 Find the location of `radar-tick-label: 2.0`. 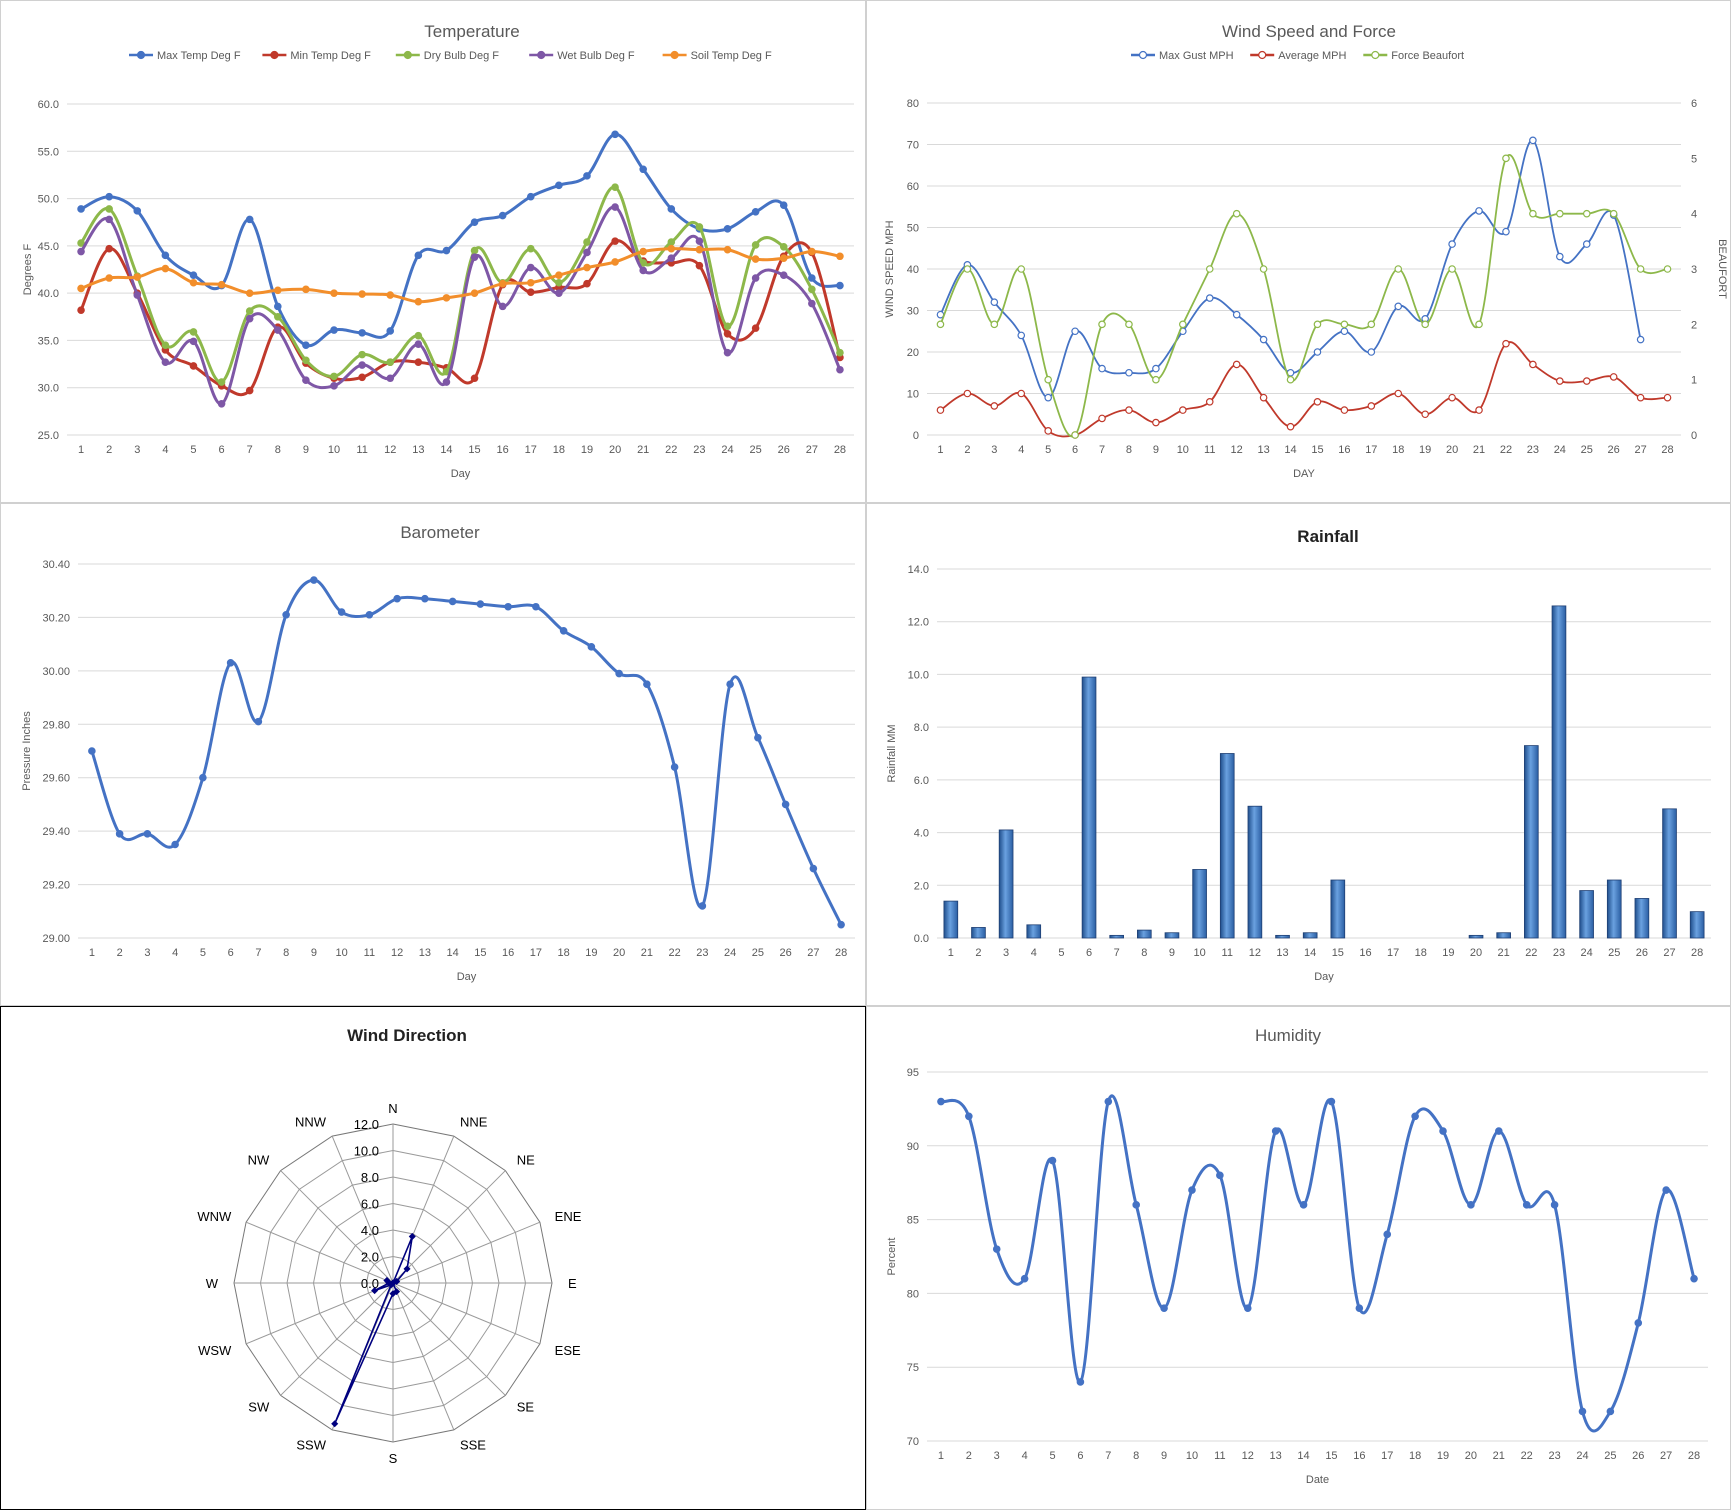

radar-tick-label: 2.0 is located at coordinates (370, 1257).